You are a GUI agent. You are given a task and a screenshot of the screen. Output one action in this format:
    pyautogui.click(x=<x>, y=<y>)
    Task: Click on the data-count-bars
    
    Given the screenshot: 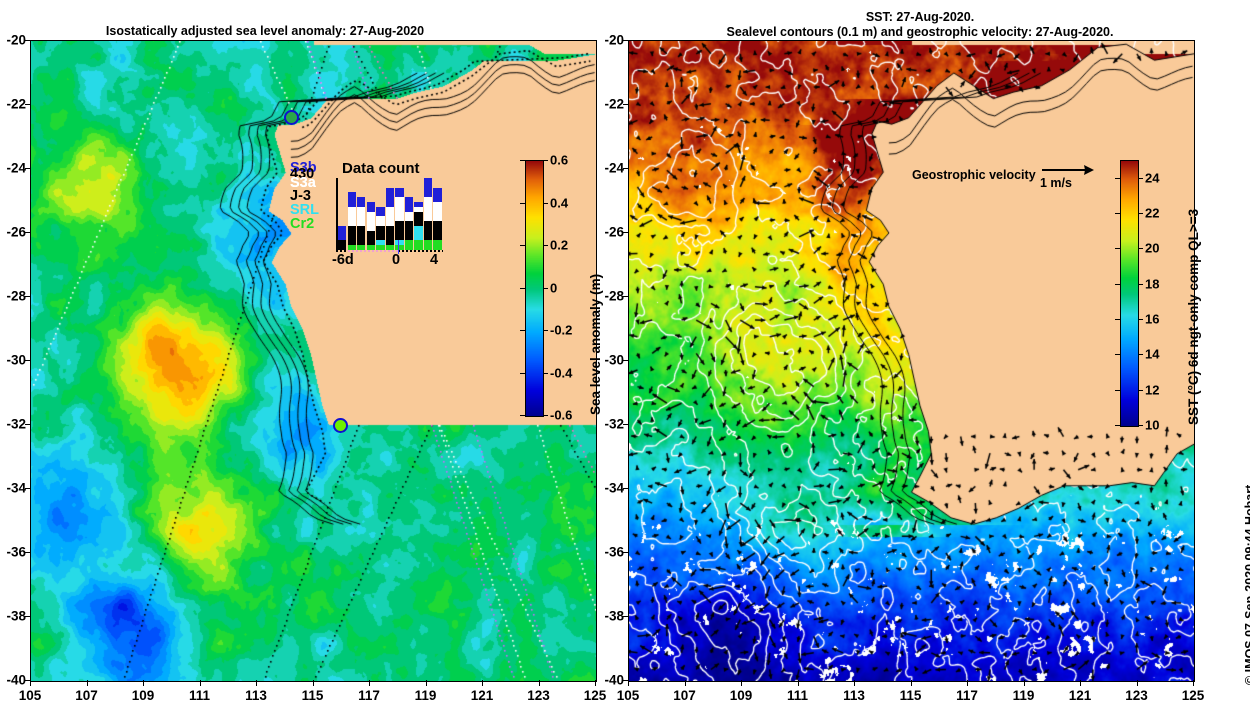 What is the action you would take?
    pyautogui.click(x=390, y=214)
    